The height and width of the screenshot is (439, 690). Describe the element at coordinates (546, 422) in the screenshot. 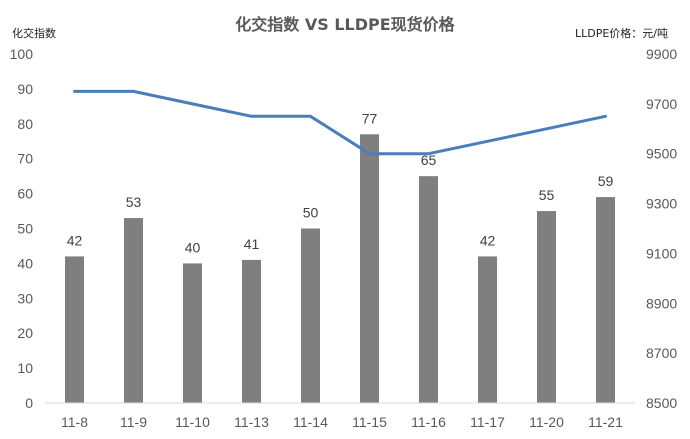

I see `category-label: 11-20` at that location.